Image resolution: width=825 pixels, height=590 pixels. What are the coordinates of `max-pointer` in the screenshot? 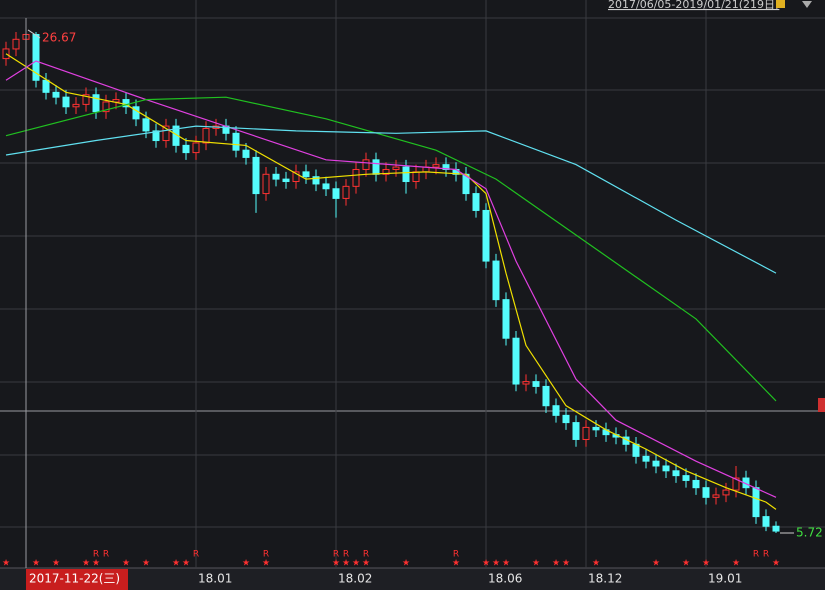 It's located at (34, 34).